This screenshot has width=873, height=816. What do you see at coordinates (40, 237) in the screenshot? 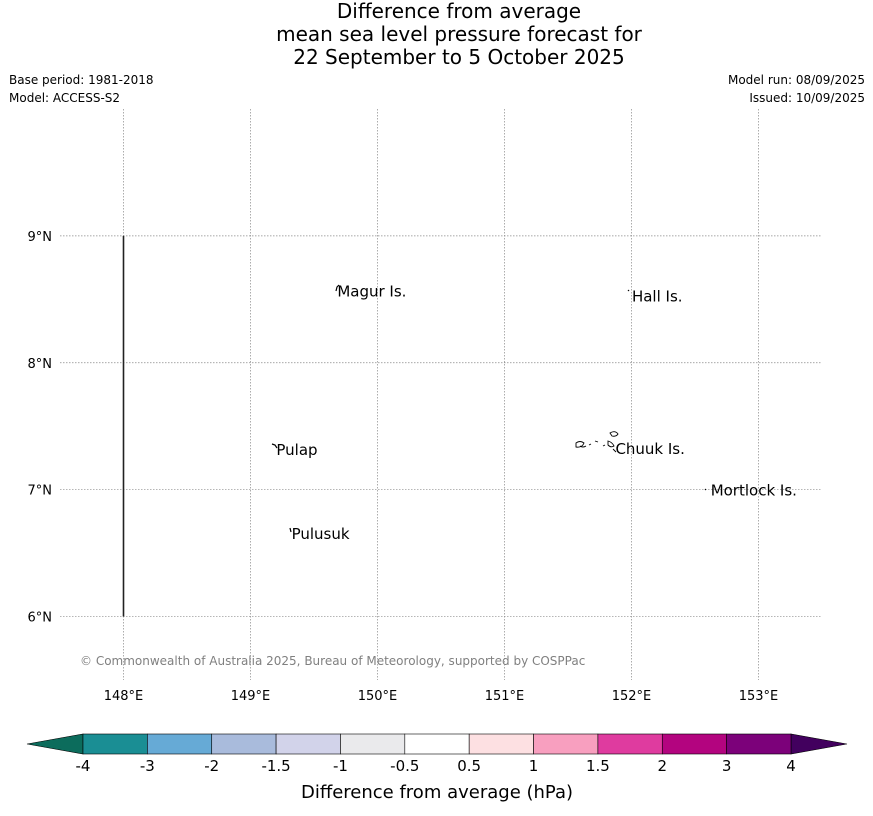
I see `lat-tick-label: 9°N` at bounding box center [40, 237].